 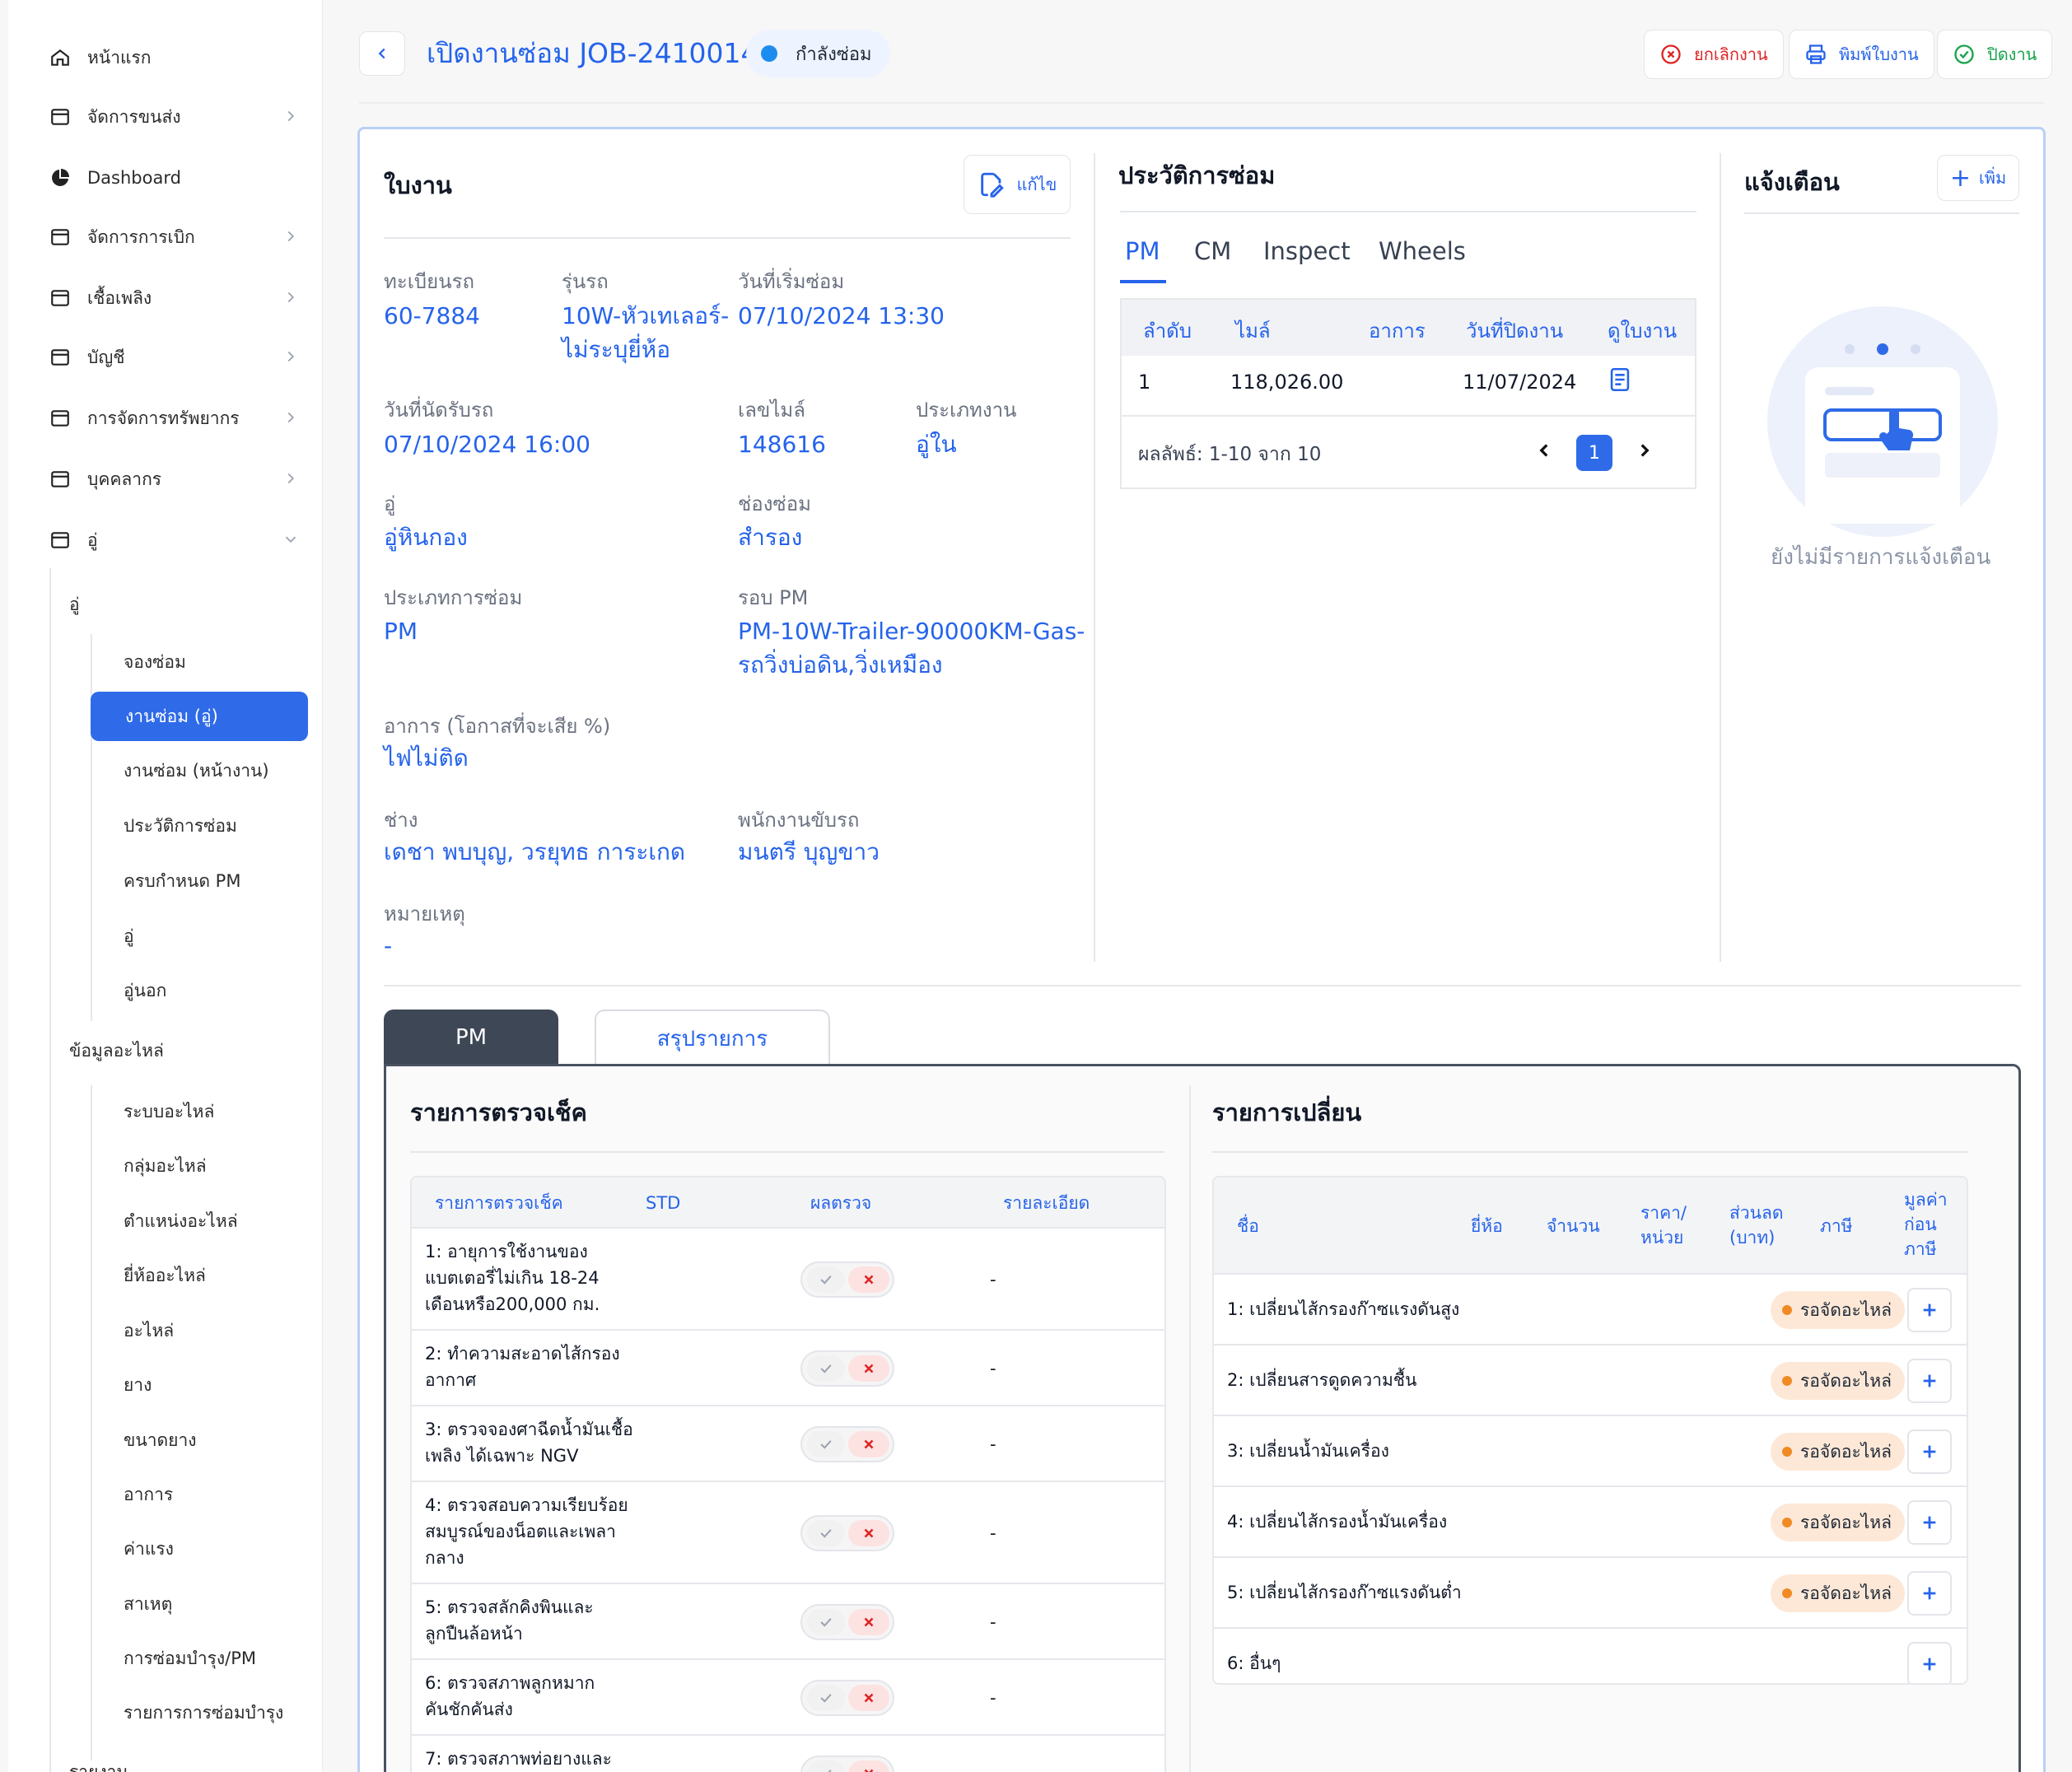 I want to click on cancel-job-button: ยกเลิกงาน, so click(x=1714, y=54).